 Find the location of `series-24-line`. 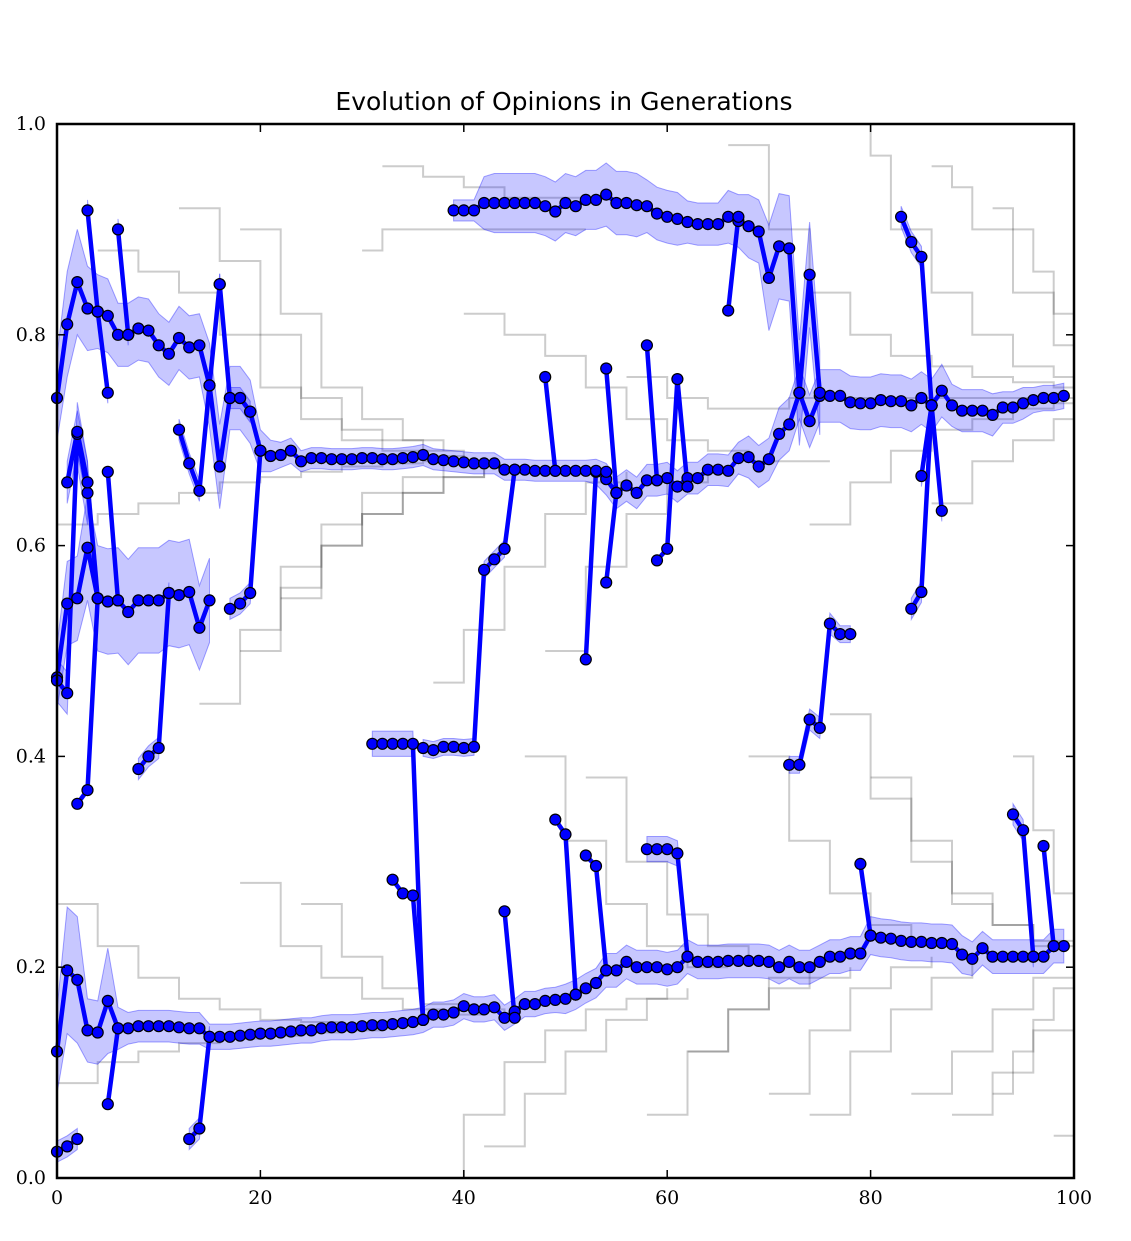

series-24-line is located at coordinates (596, 565).